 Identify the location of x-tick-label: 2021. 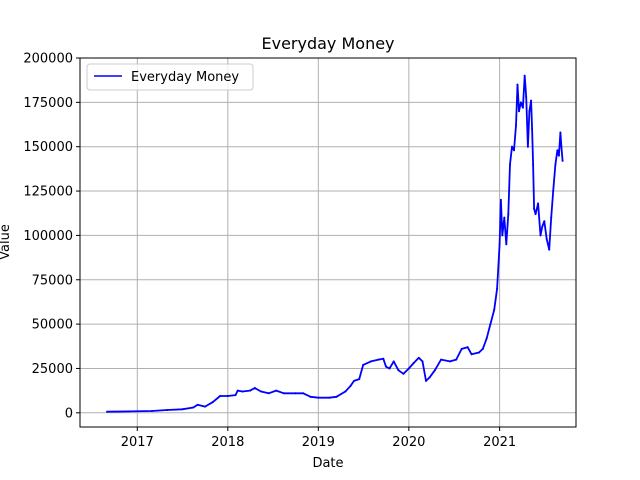
(499, 442).